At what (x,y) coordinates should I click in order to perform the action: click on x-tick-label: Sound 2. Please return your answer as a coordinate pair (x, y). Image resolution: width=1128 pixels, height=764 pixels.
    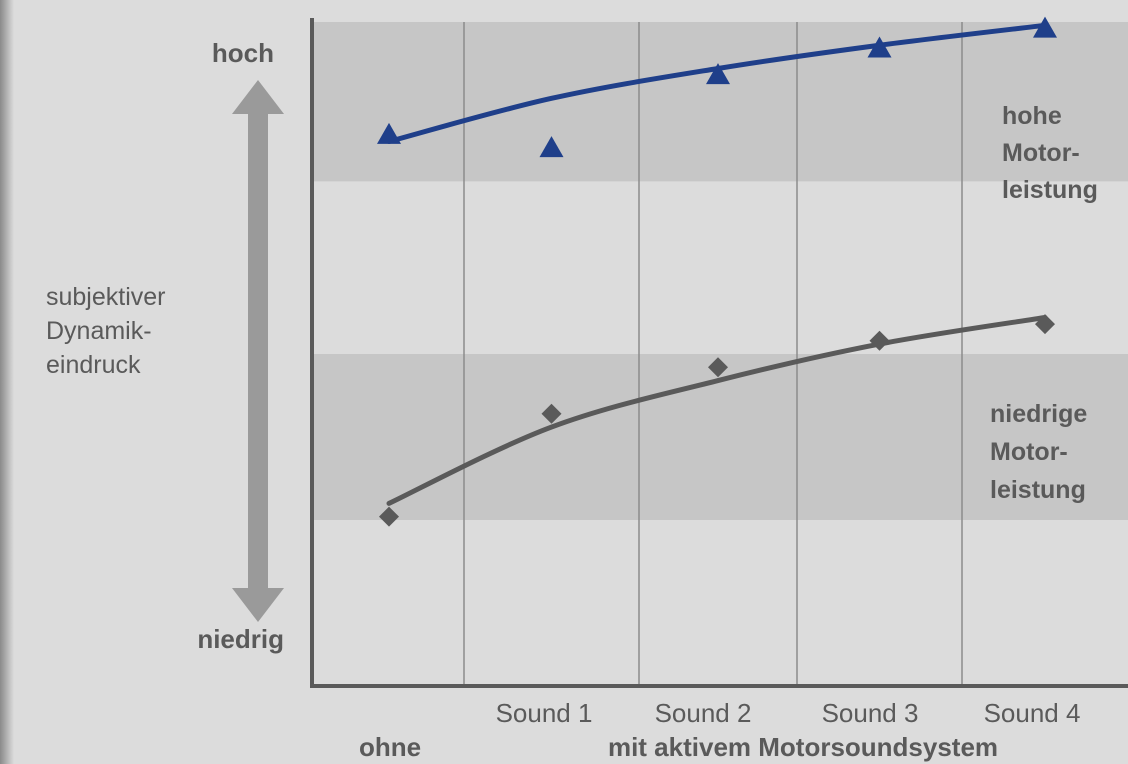
    Looking at the image, I should click on (703, 713).